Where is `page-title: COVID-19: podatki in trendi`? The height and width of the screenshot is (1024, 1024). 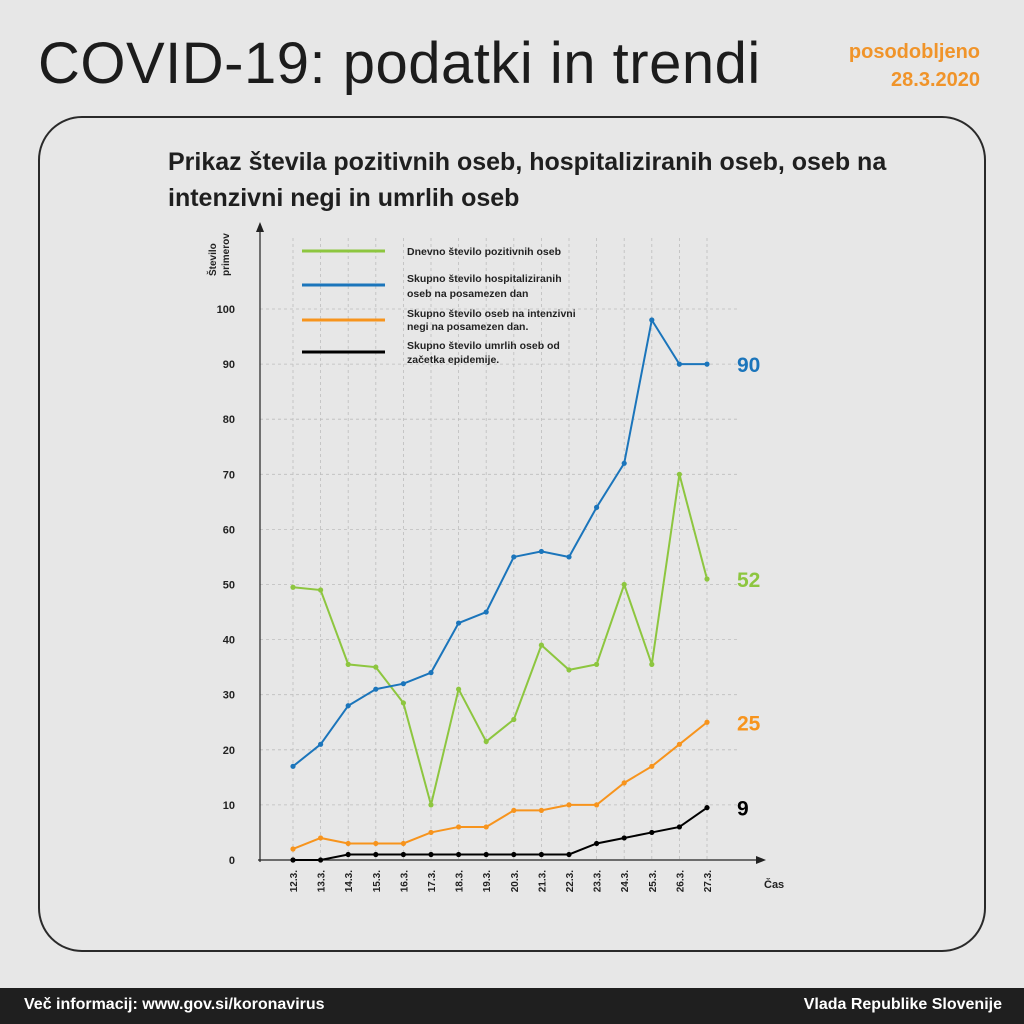 page-title: COVID-19: podatki in trendi is located at coordinates (399, 63).